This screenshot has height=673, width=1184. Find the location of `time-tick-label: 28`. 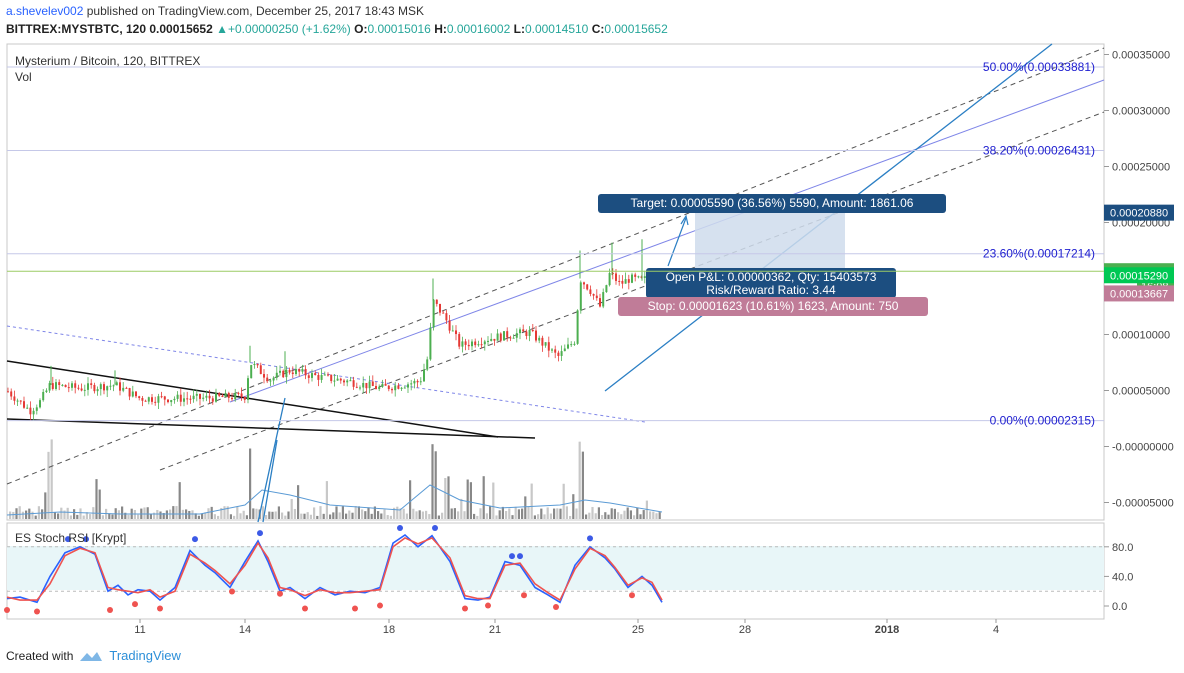

time-tick-label: 28 is located at coordinates (745, 630).